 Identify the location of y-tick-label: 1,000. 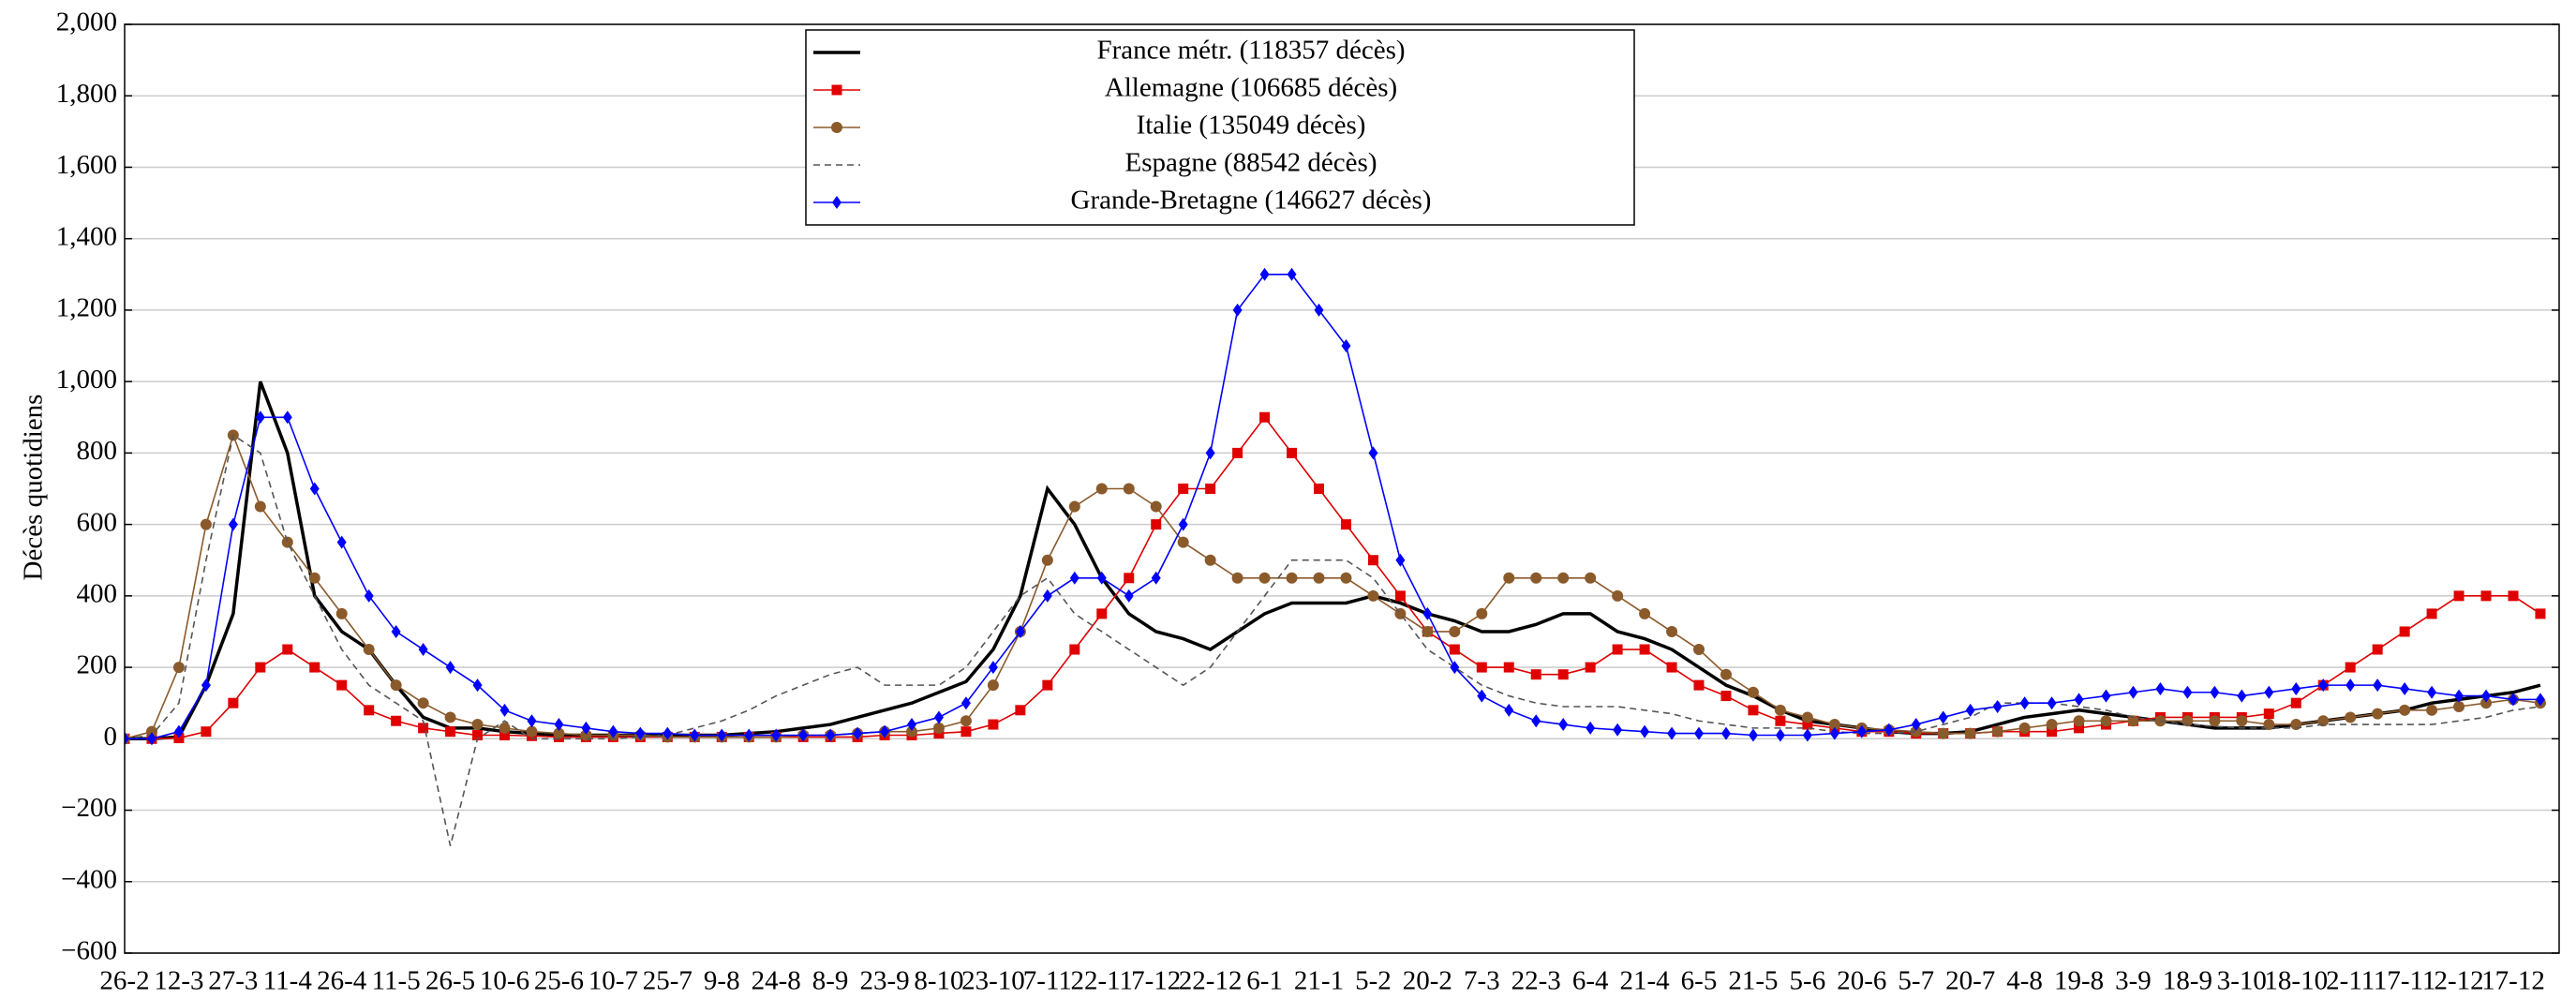
(86, 380).